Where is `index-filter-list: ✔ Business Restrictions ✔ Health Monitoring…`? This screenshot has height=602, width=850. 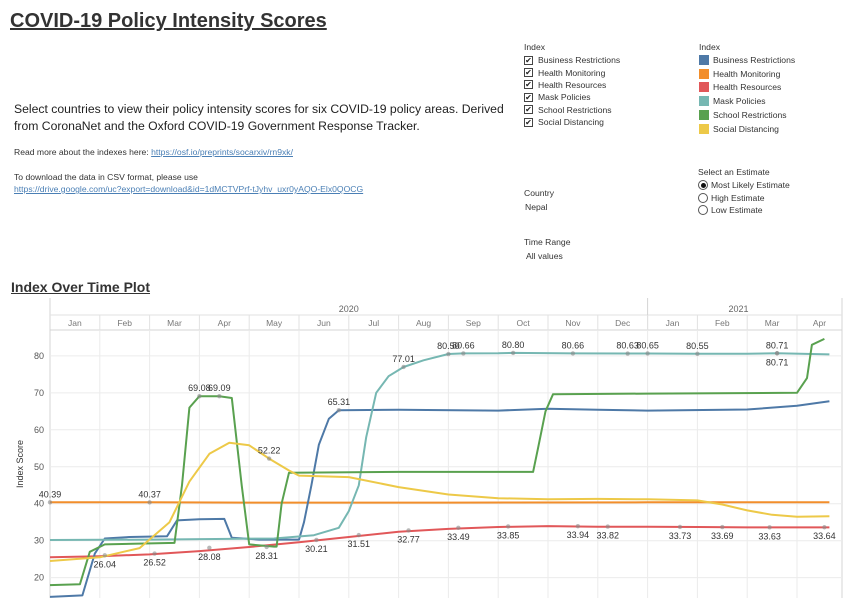
index-filter-list: ✔ Business Restrictions ✔ Health Monitoring… is located at coordinates (572, 91).